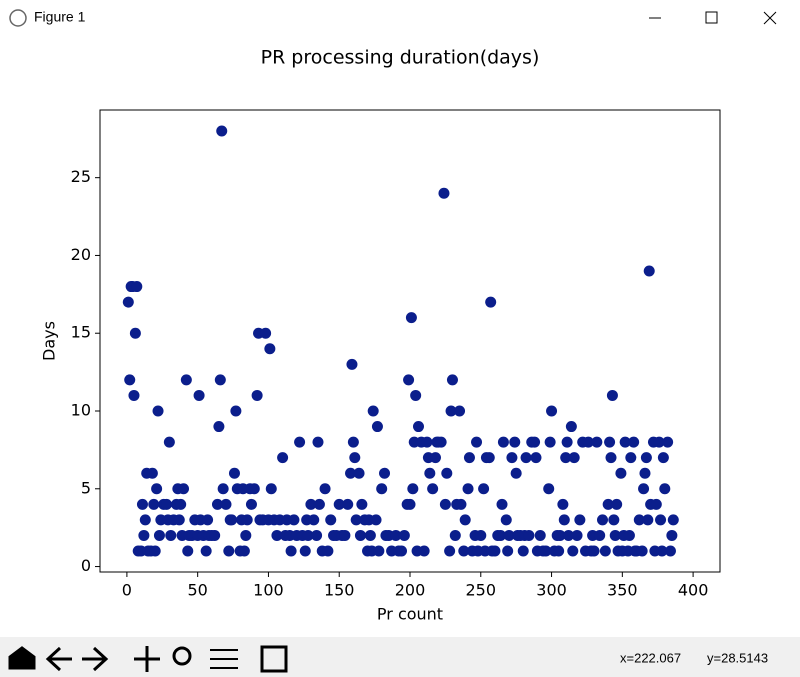 The image size is (800, 677). Describe the element at coordinates (95, 659) in the screenshot. I see `forward-button` at that location.